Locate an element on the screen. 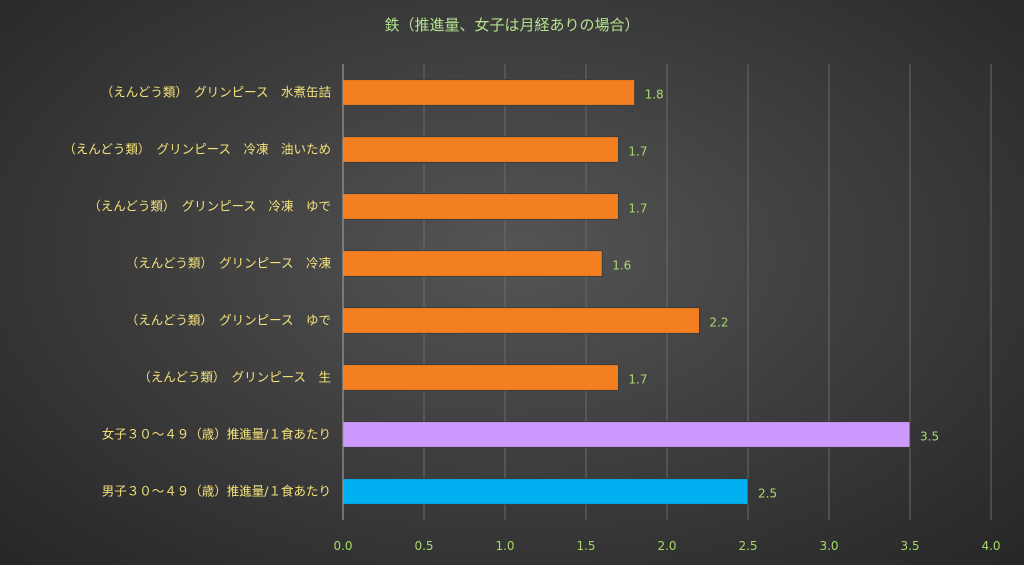 Image resolution: width=1024 pixels, height=565 pixels. x-tick-label: 2.0 is located at coordinates (666, 546).